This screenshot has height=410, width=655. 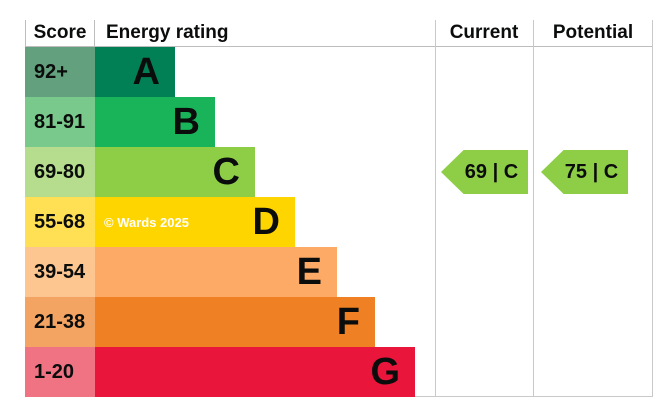 I want to click on column-divider-potential-left, so click(x=533, y=208).